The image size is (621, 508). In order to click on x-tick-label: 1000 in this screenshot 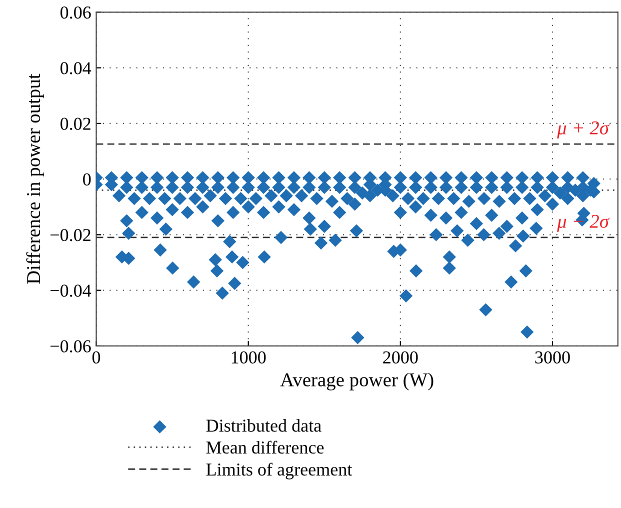, I will do `click(249, 357)`.